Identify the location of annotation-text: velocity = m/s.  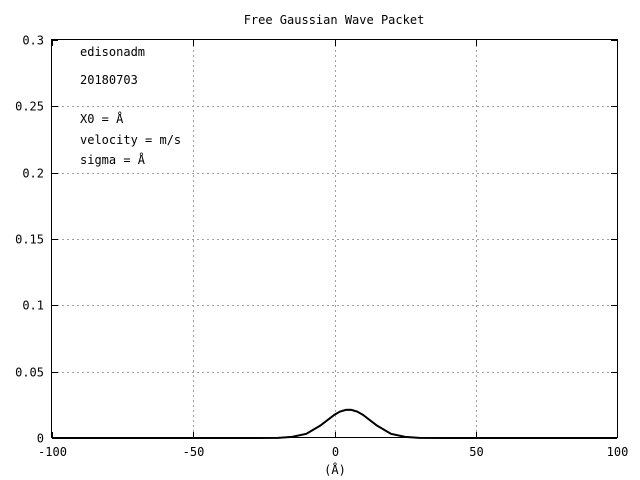
(130, 140).